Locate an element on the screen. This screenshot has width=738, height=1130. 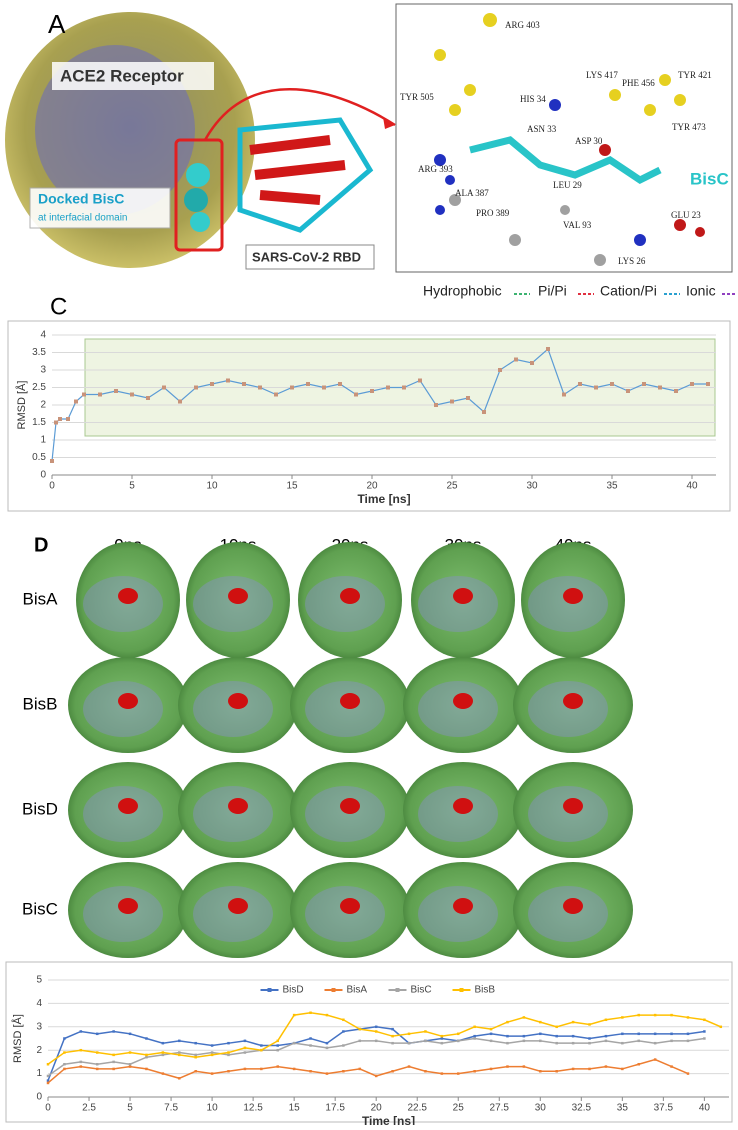
row-label: BisB is located at coordinates (40, 703).